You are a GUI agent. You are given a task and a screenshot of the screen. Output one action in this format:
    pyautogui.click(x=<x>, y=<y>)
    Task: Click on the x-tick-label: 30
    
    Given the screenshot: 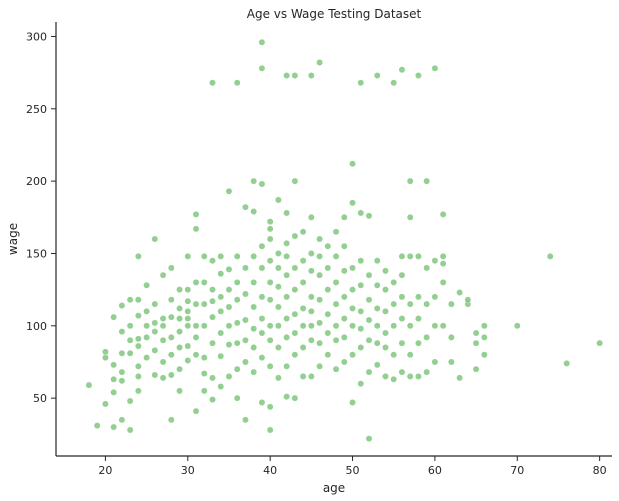 What is the action you would take?
    pyautogui.click(x=188, y=470)
    